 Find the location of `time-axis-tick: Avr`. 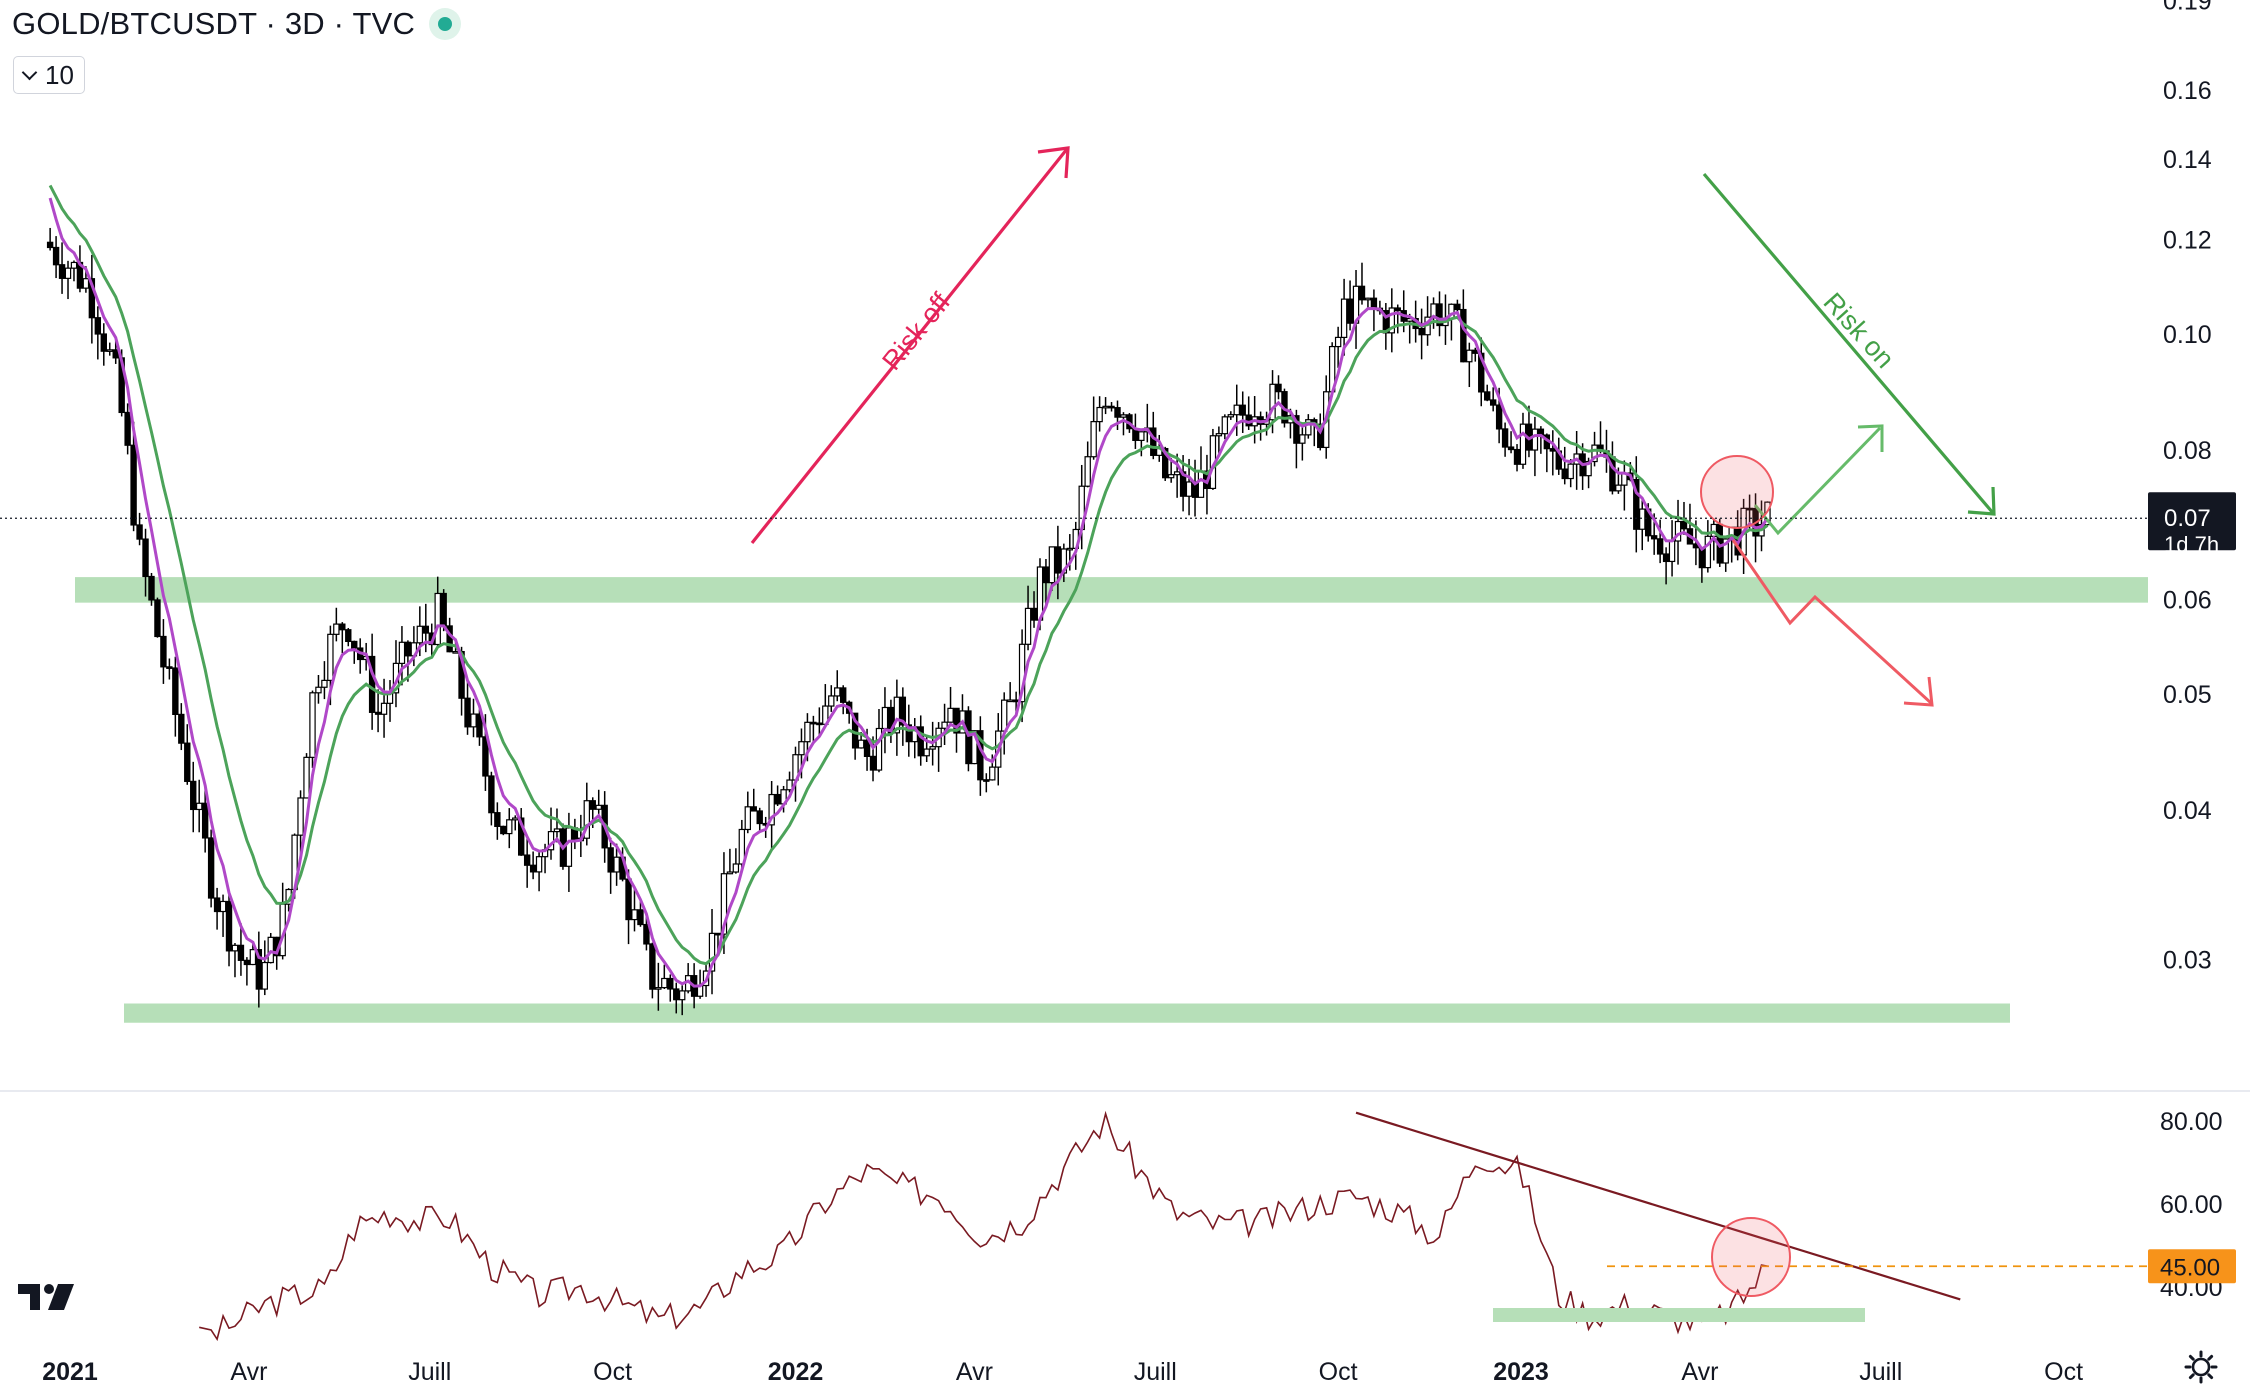

time-axis-tick: Avr is located at coordinates (248, 1372).